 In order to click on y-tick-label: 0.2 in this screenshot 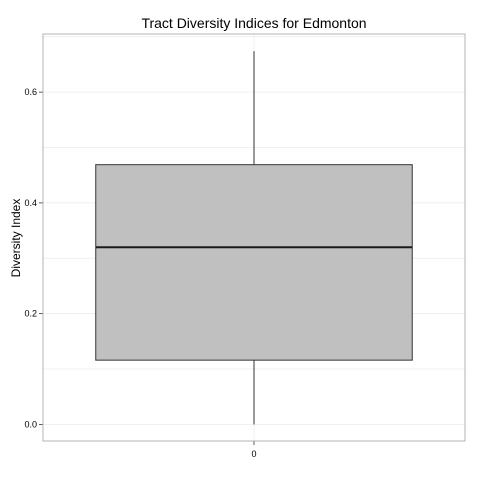, I will do `click(30, 314)`.